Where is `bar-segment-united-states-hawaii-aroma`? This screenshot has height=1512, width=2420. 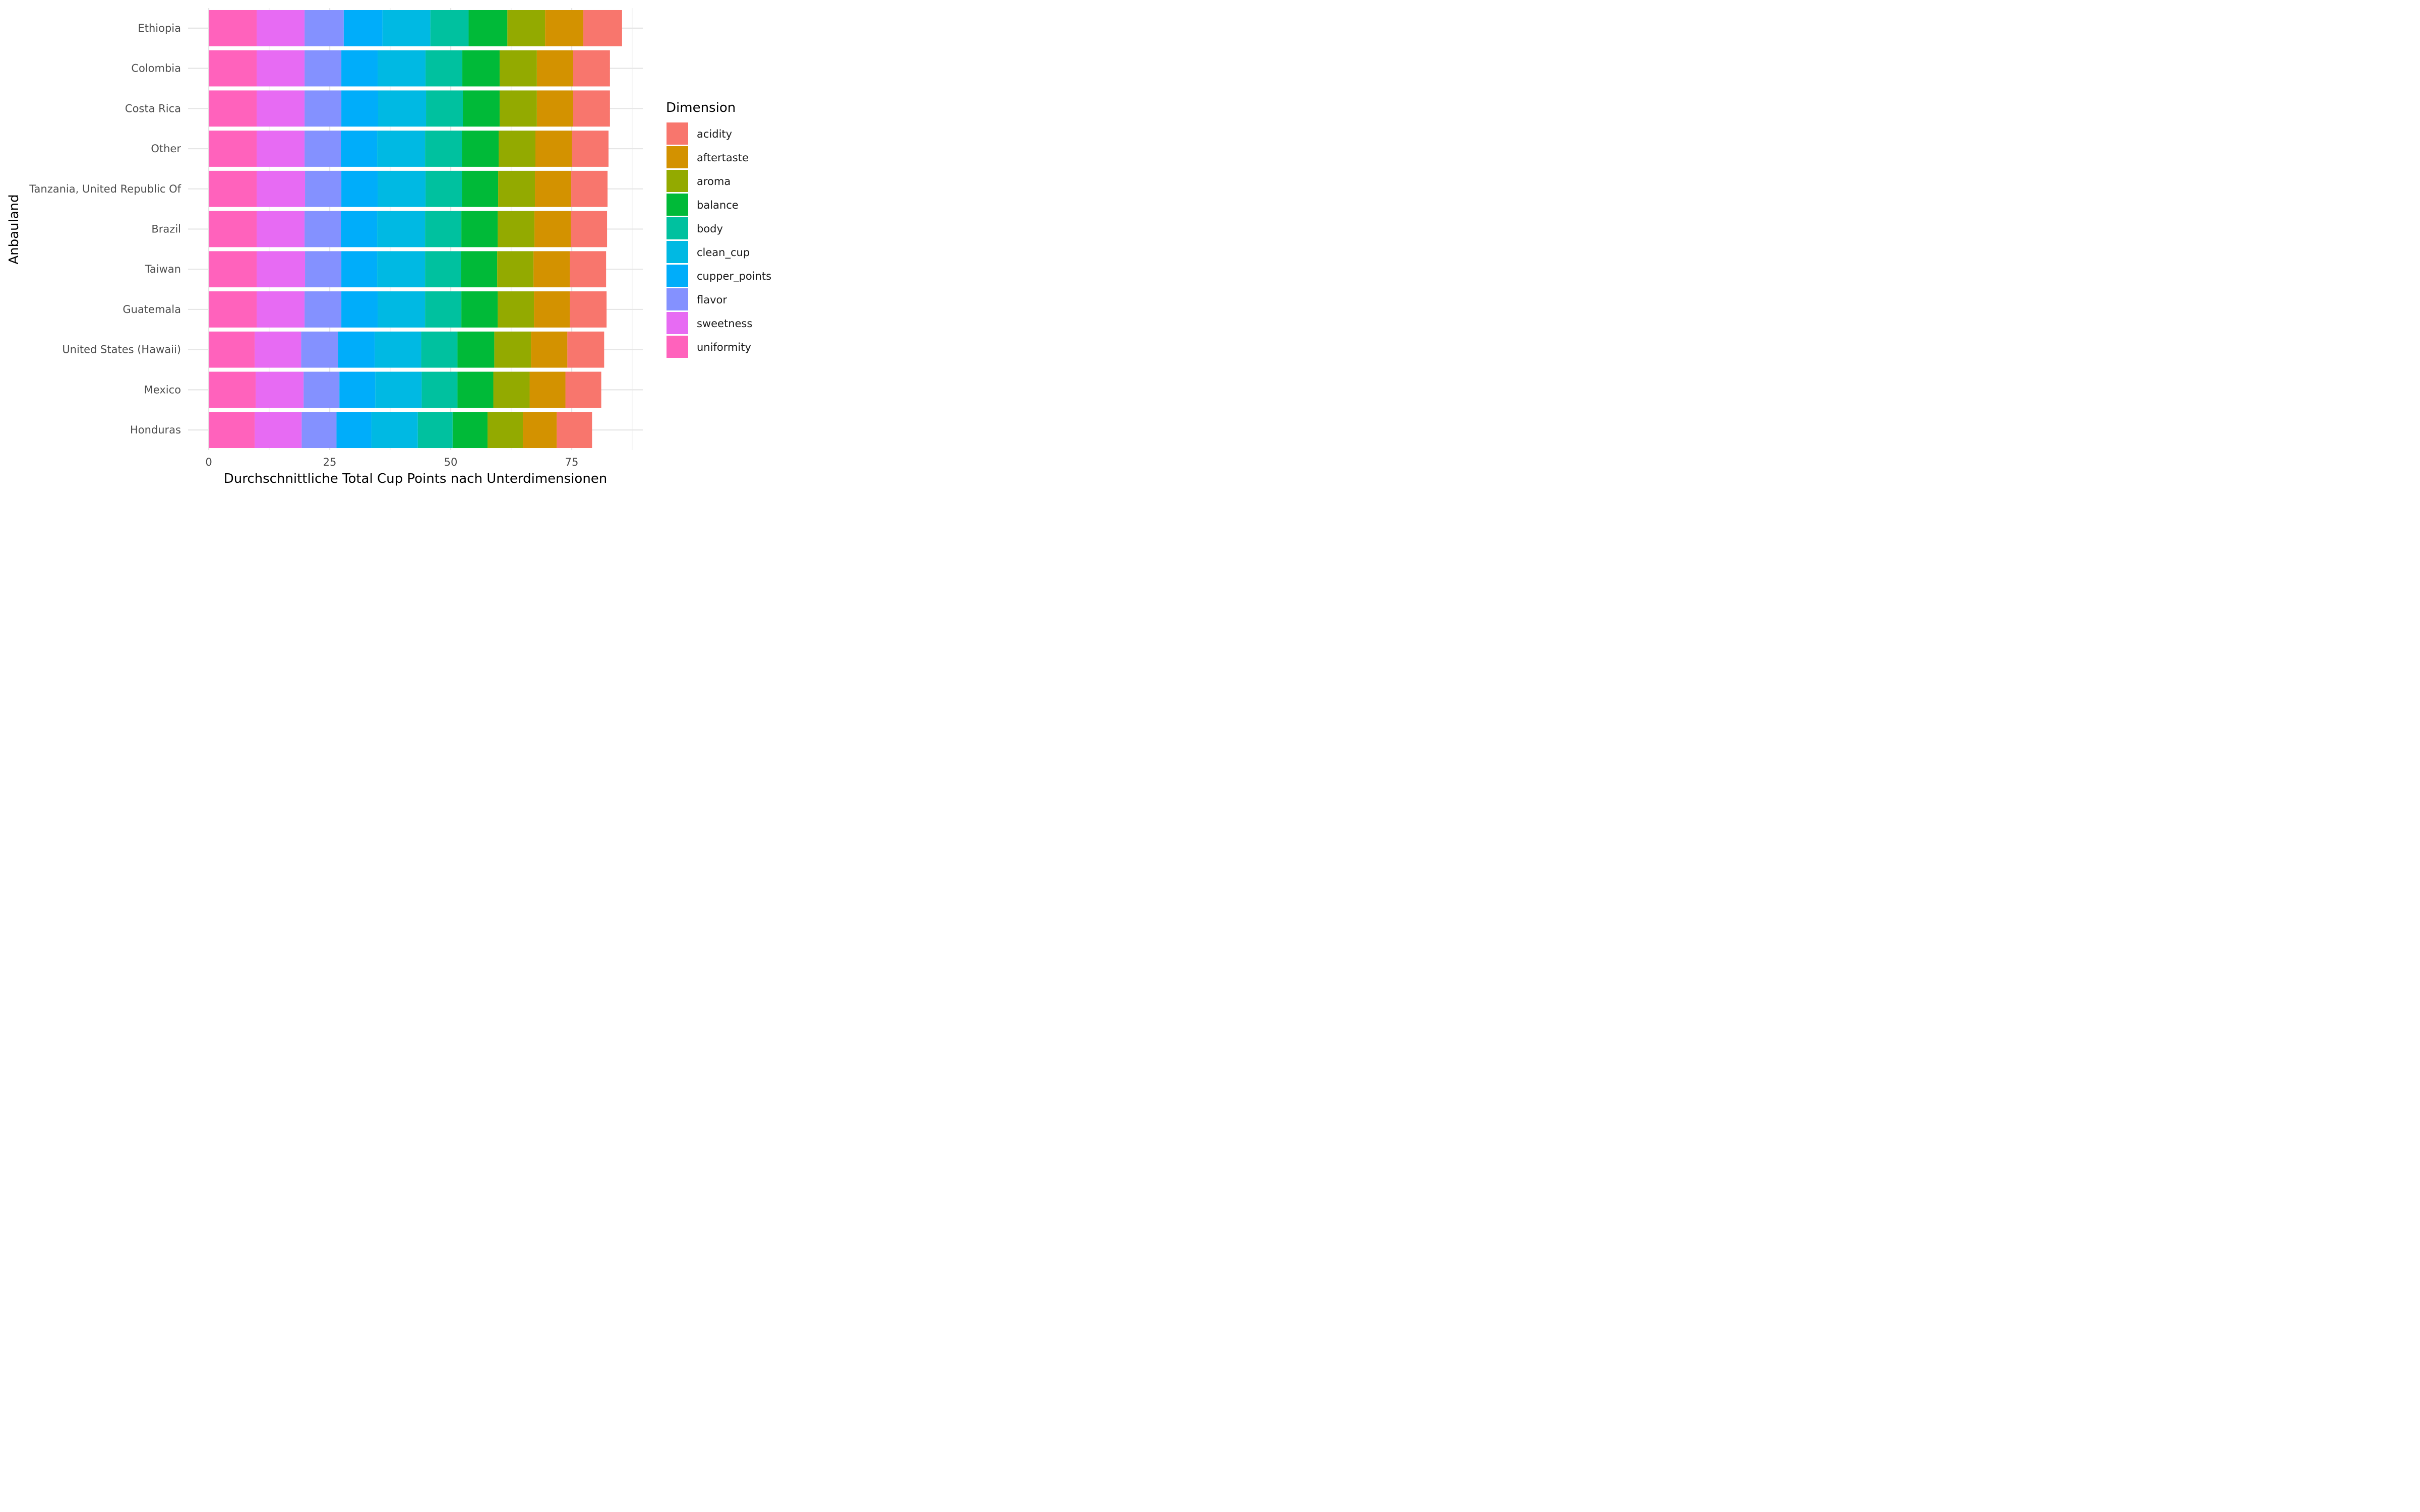 bar-segment-united-states-hawaii-aroma is located at coordinates (512, 349).